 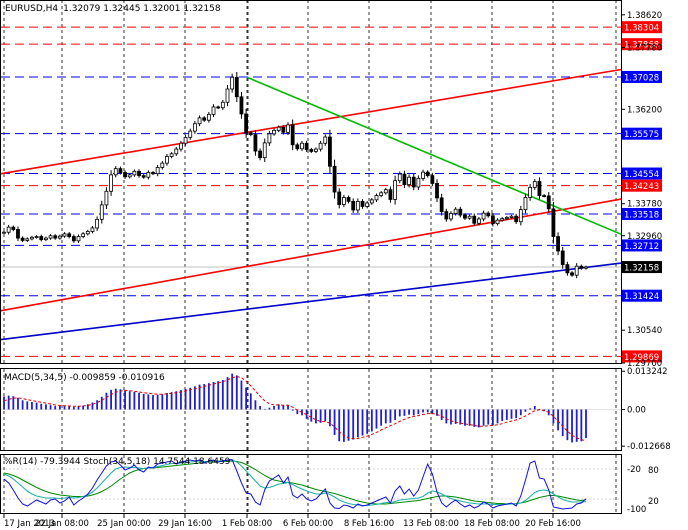 I want to click on stoch-tick-label: 80, so click(x=653, y=471).